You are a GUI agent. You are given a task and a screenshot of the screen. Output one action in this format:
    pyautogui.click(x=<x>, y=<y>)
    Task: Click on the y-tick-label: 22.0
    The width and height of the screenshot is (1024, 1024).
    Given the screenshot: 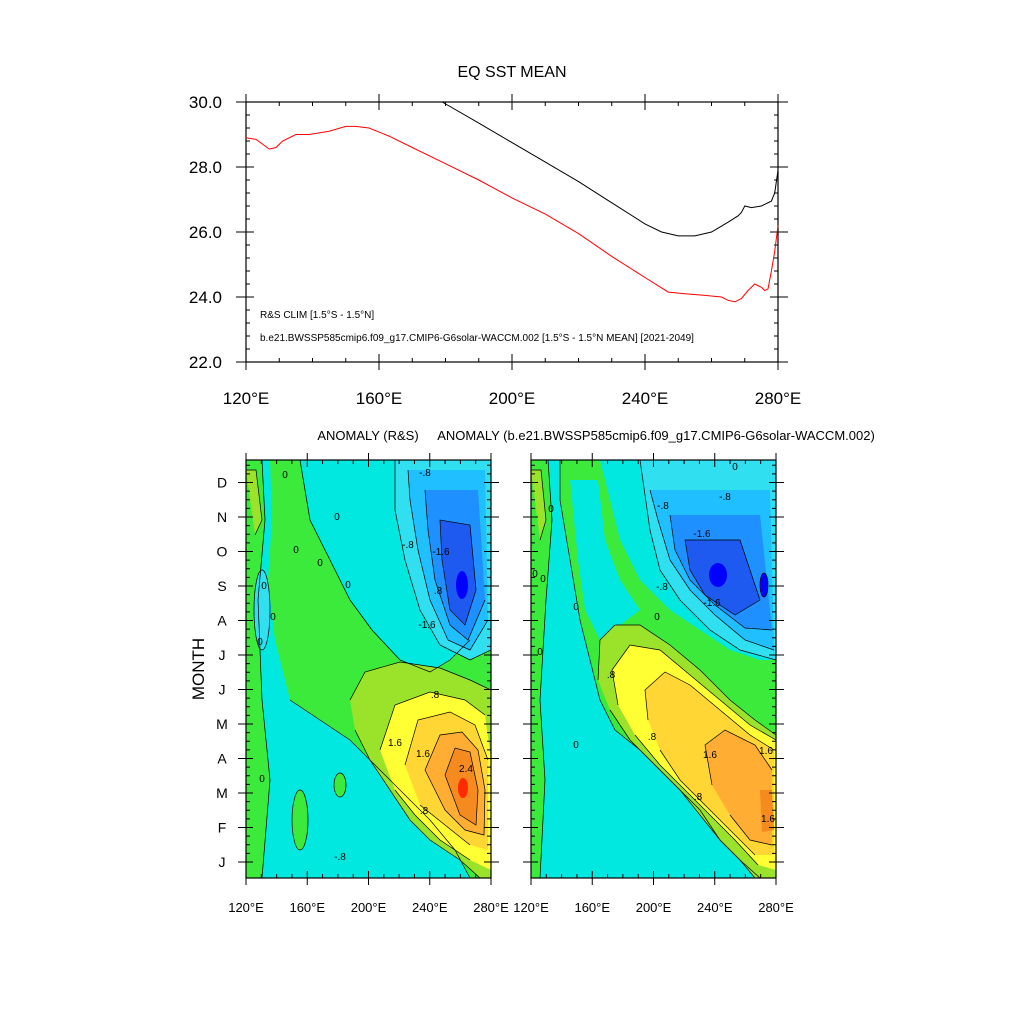 What is the action you would take?
    pyautogui.click(x=205, y=362)
    